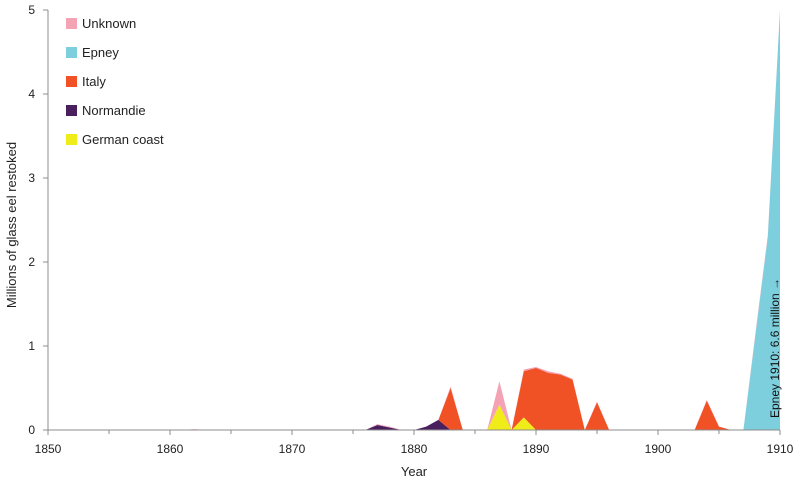 This screenshot has width=800, height=484. I want to click on x-tick-label: 1870, so click(292, 449).